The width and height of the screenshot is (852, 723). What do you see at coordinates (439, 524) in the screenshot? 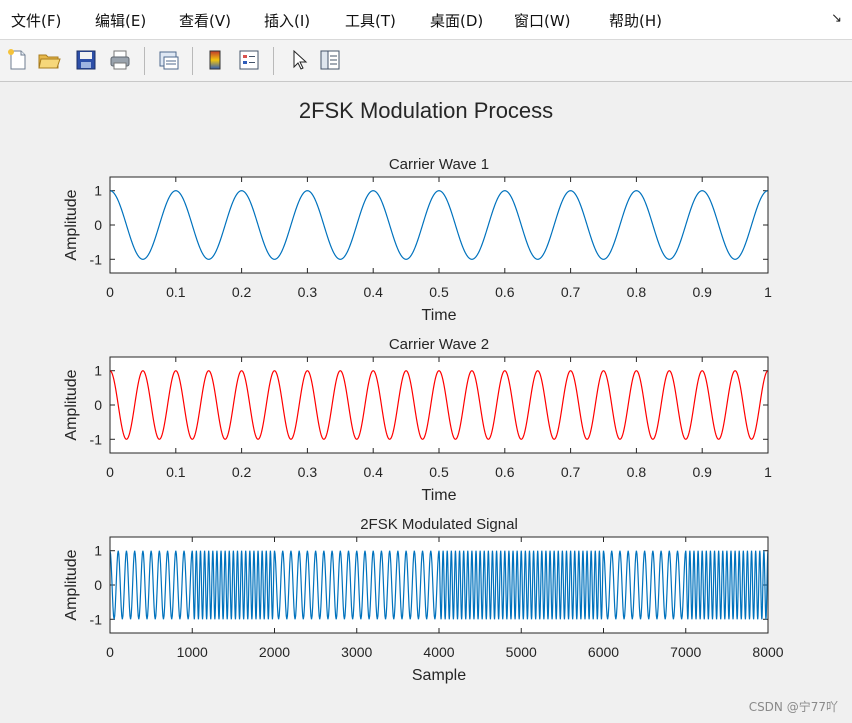
I see `axes-title: 2FSK Modulated Signal` at bounding box center [439, 524].